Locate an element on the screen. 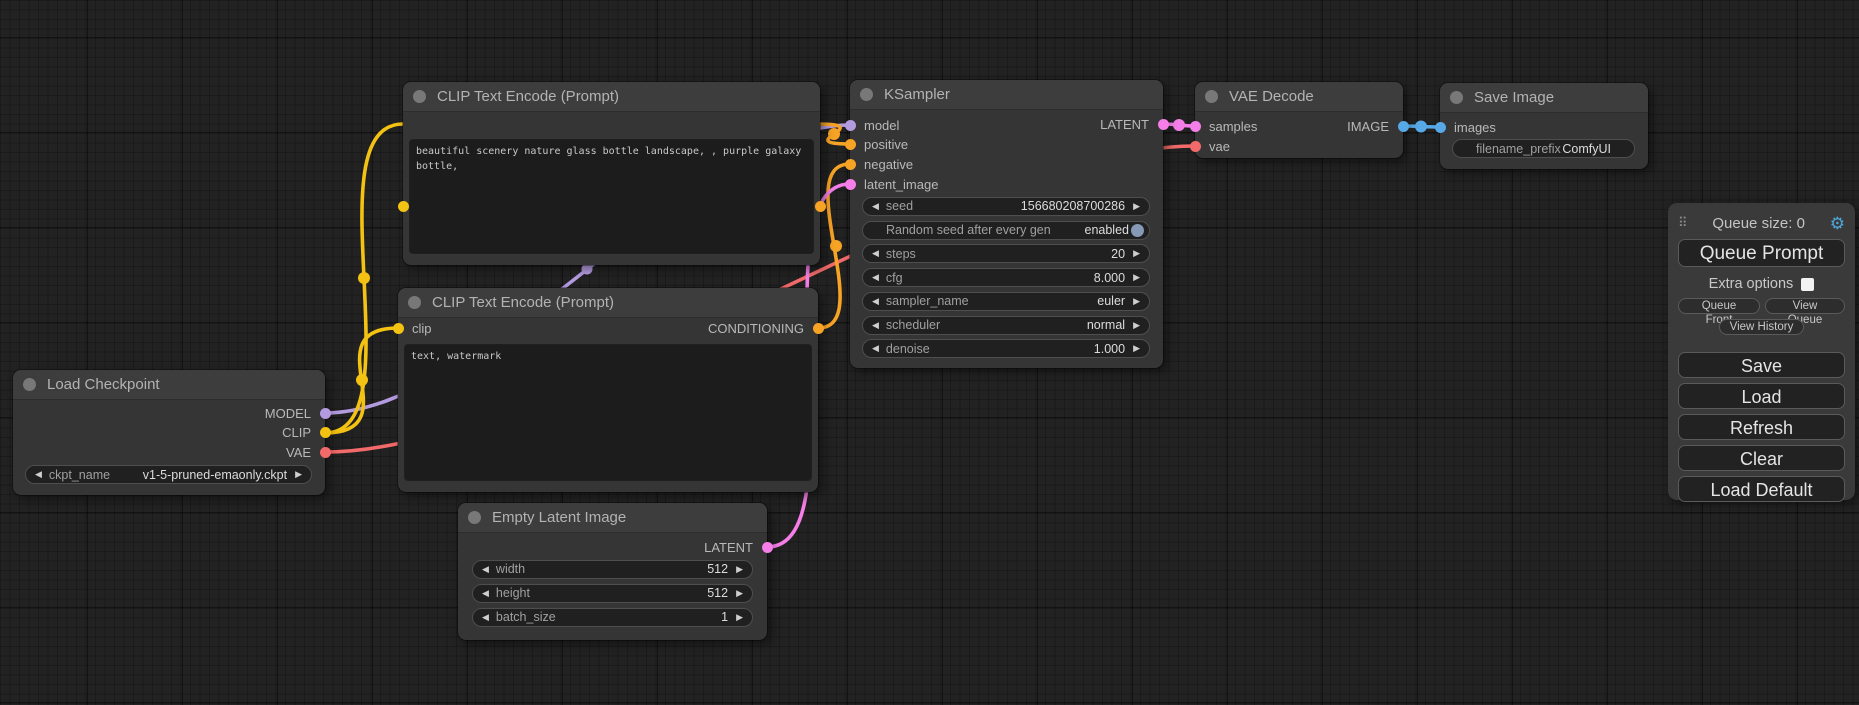 This screenshot has width=1859, height=705. output-slot-clip: CLIP is located at coordinates (248, 433).